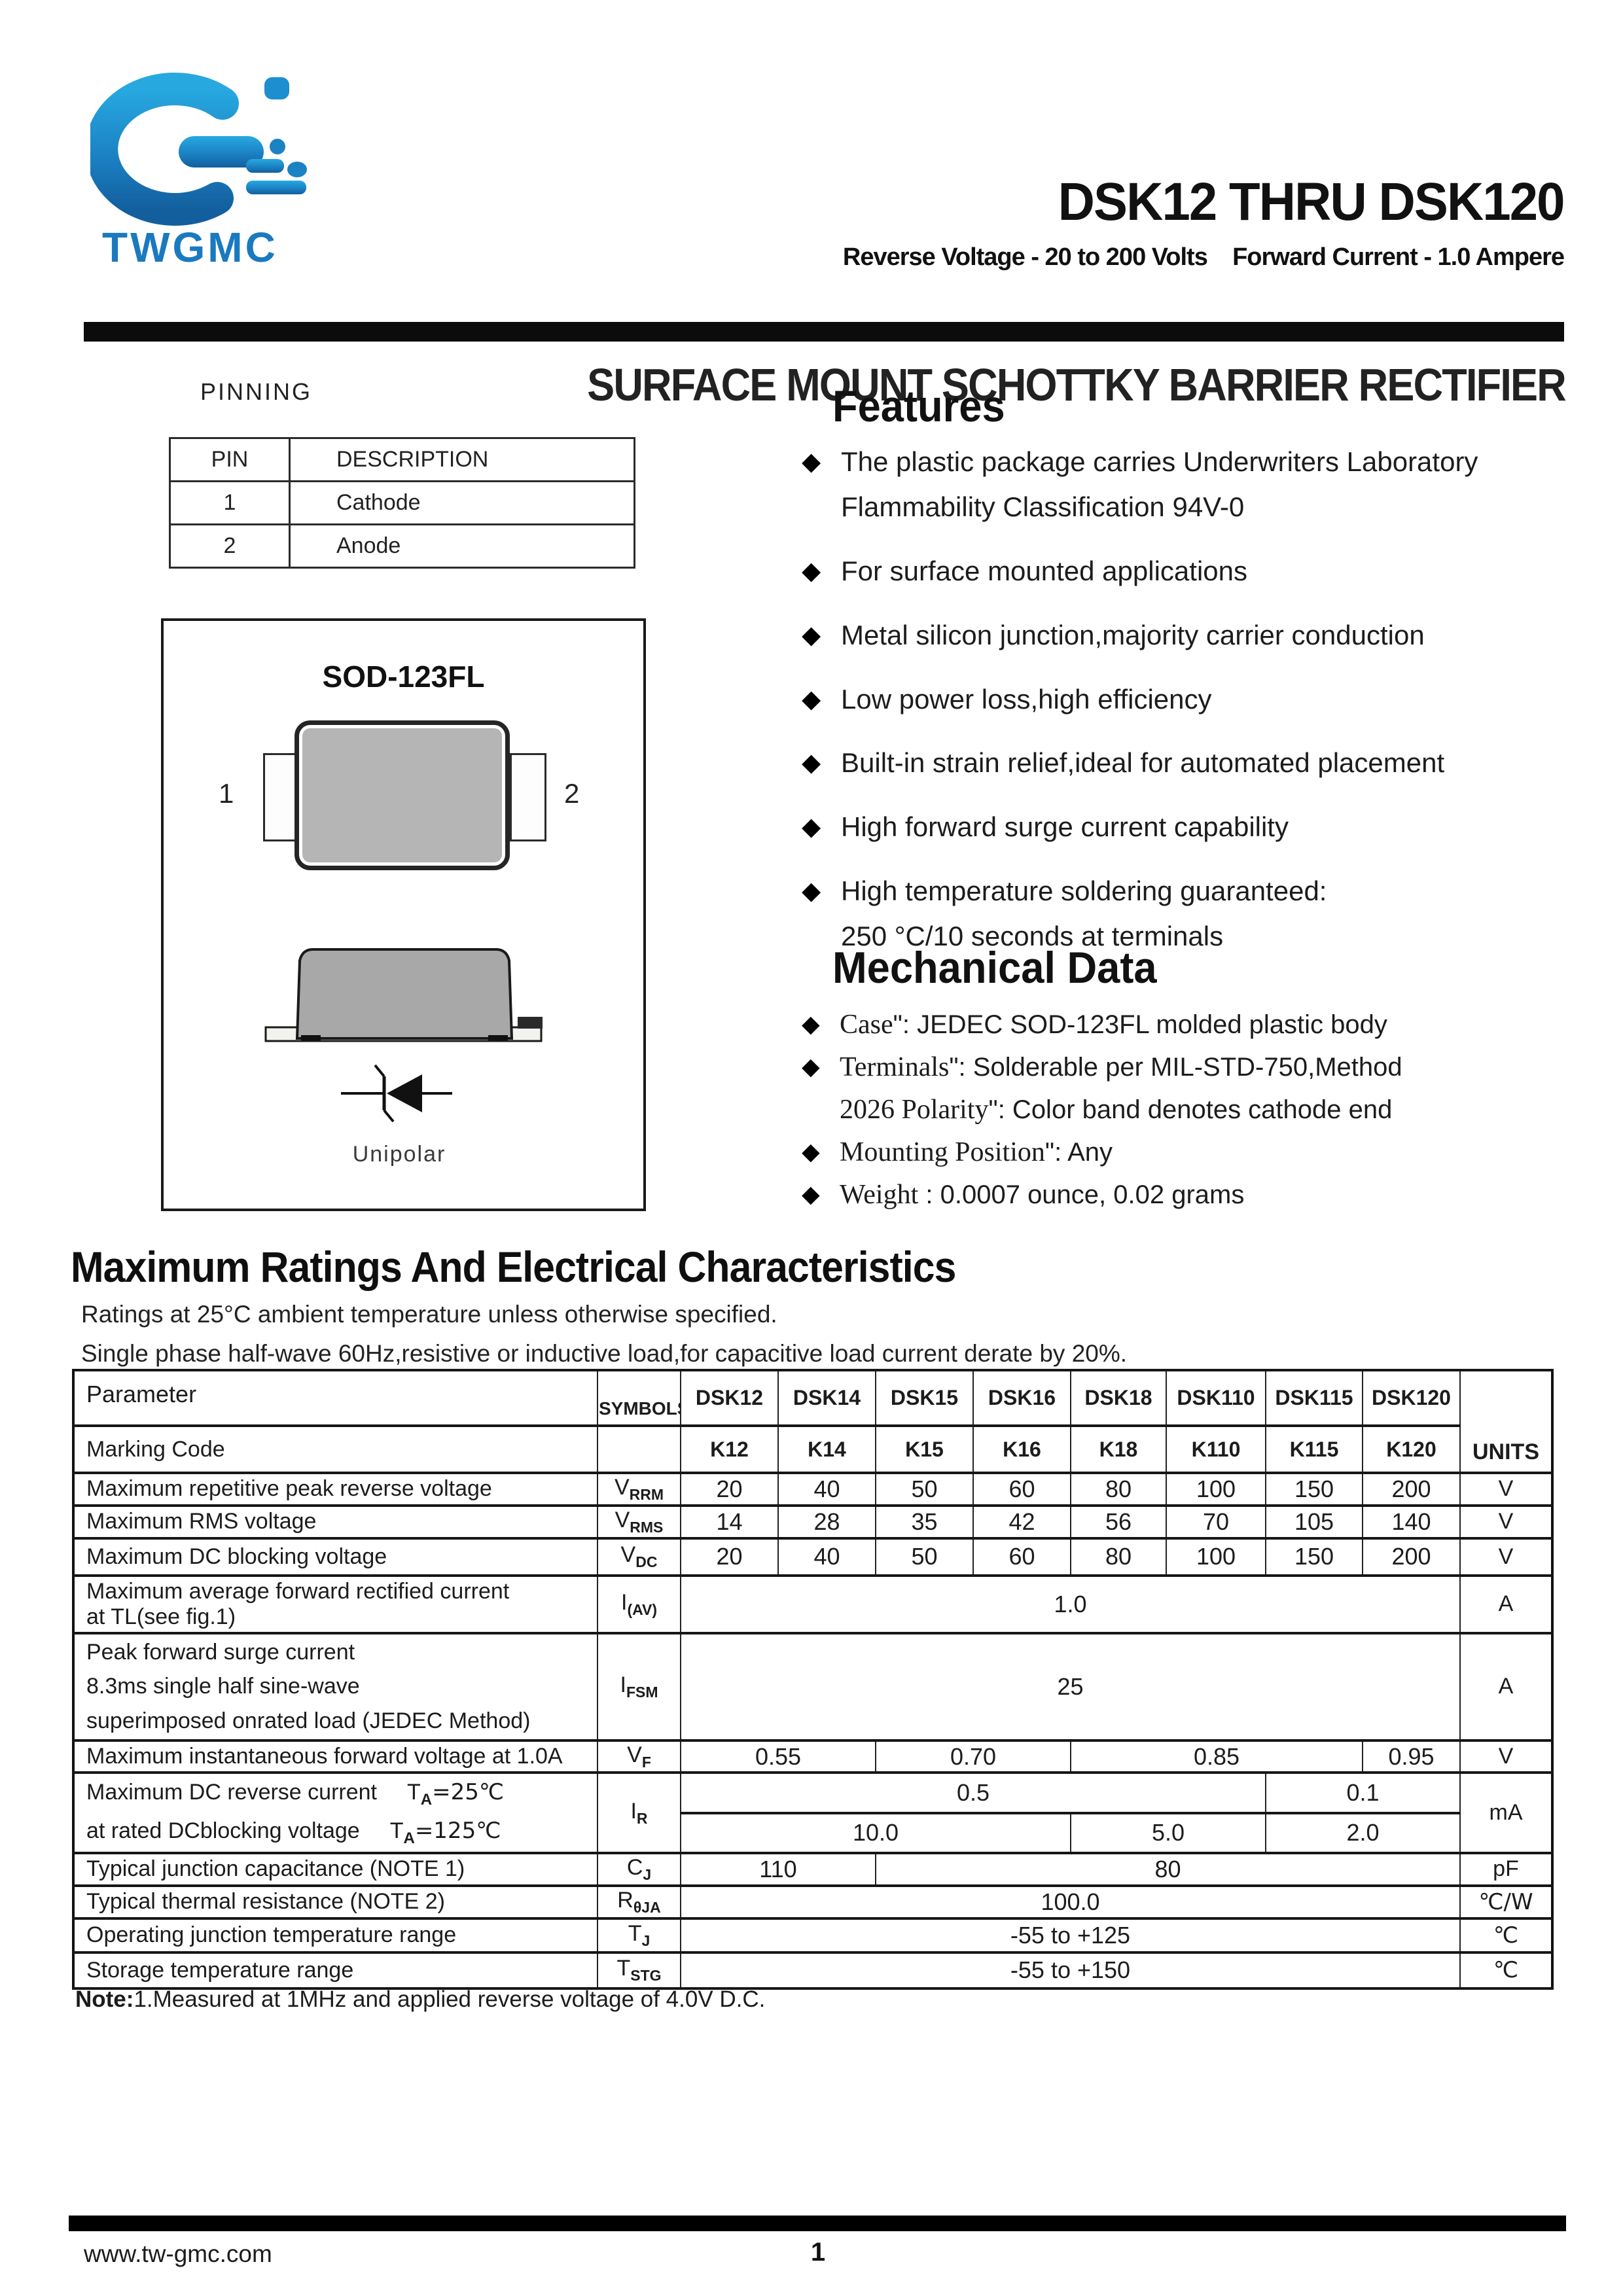  I want to click on device-header: DSK115, so click(1314, 1398).